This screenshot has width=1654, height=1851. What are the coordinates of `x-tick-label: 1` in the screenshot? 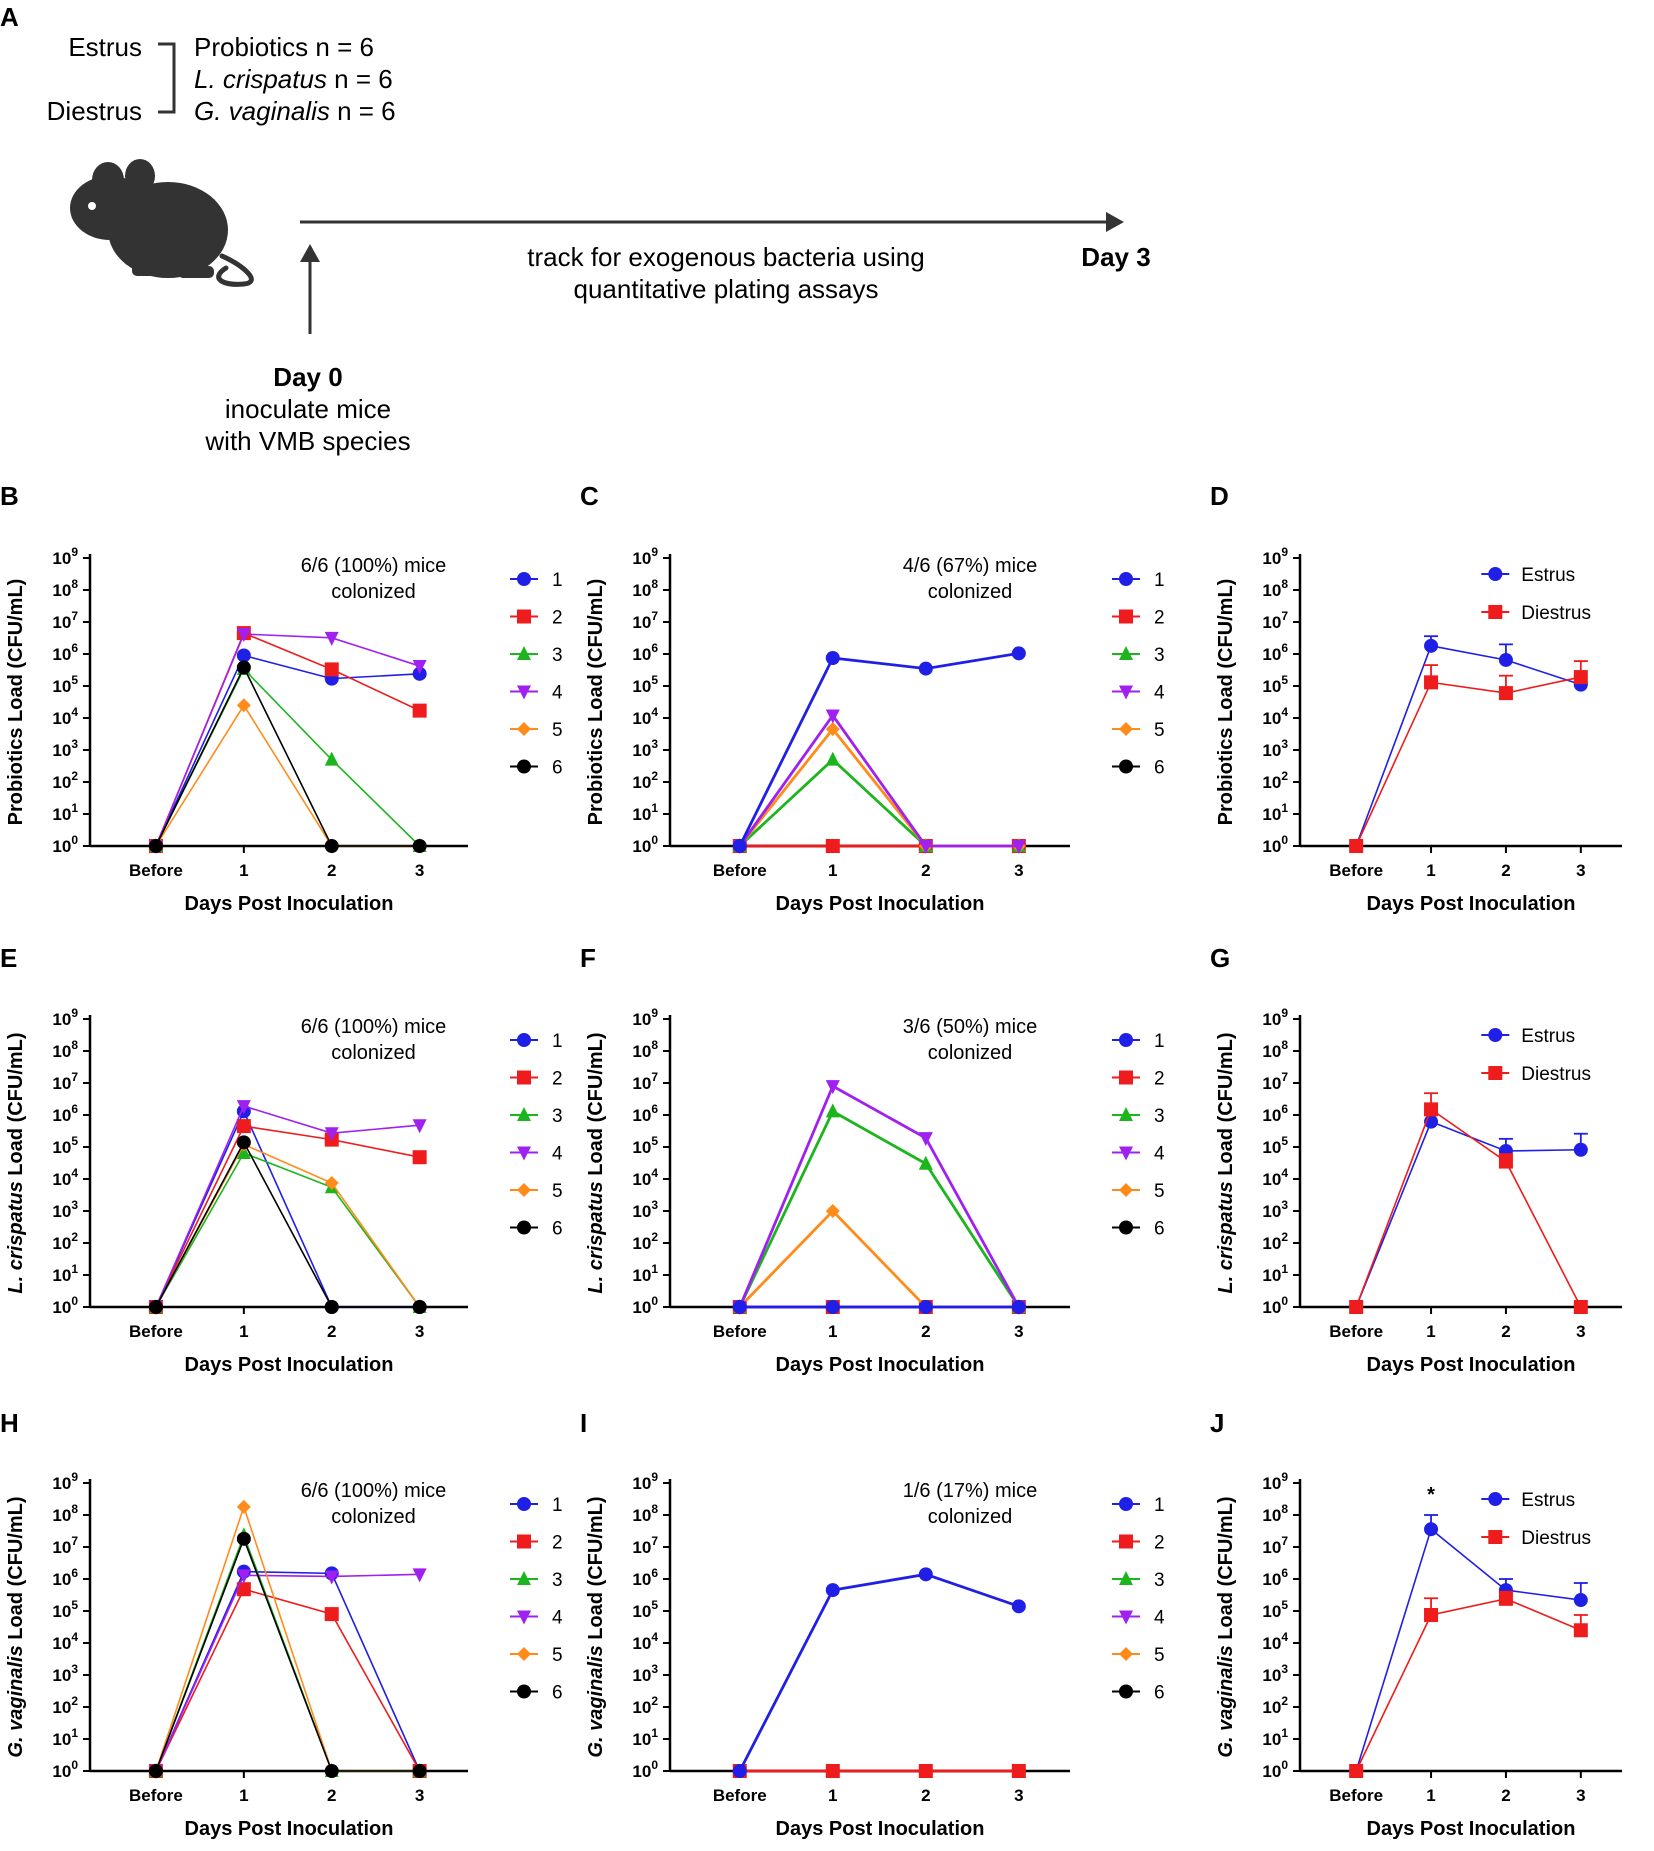 It's located at (243, 870).